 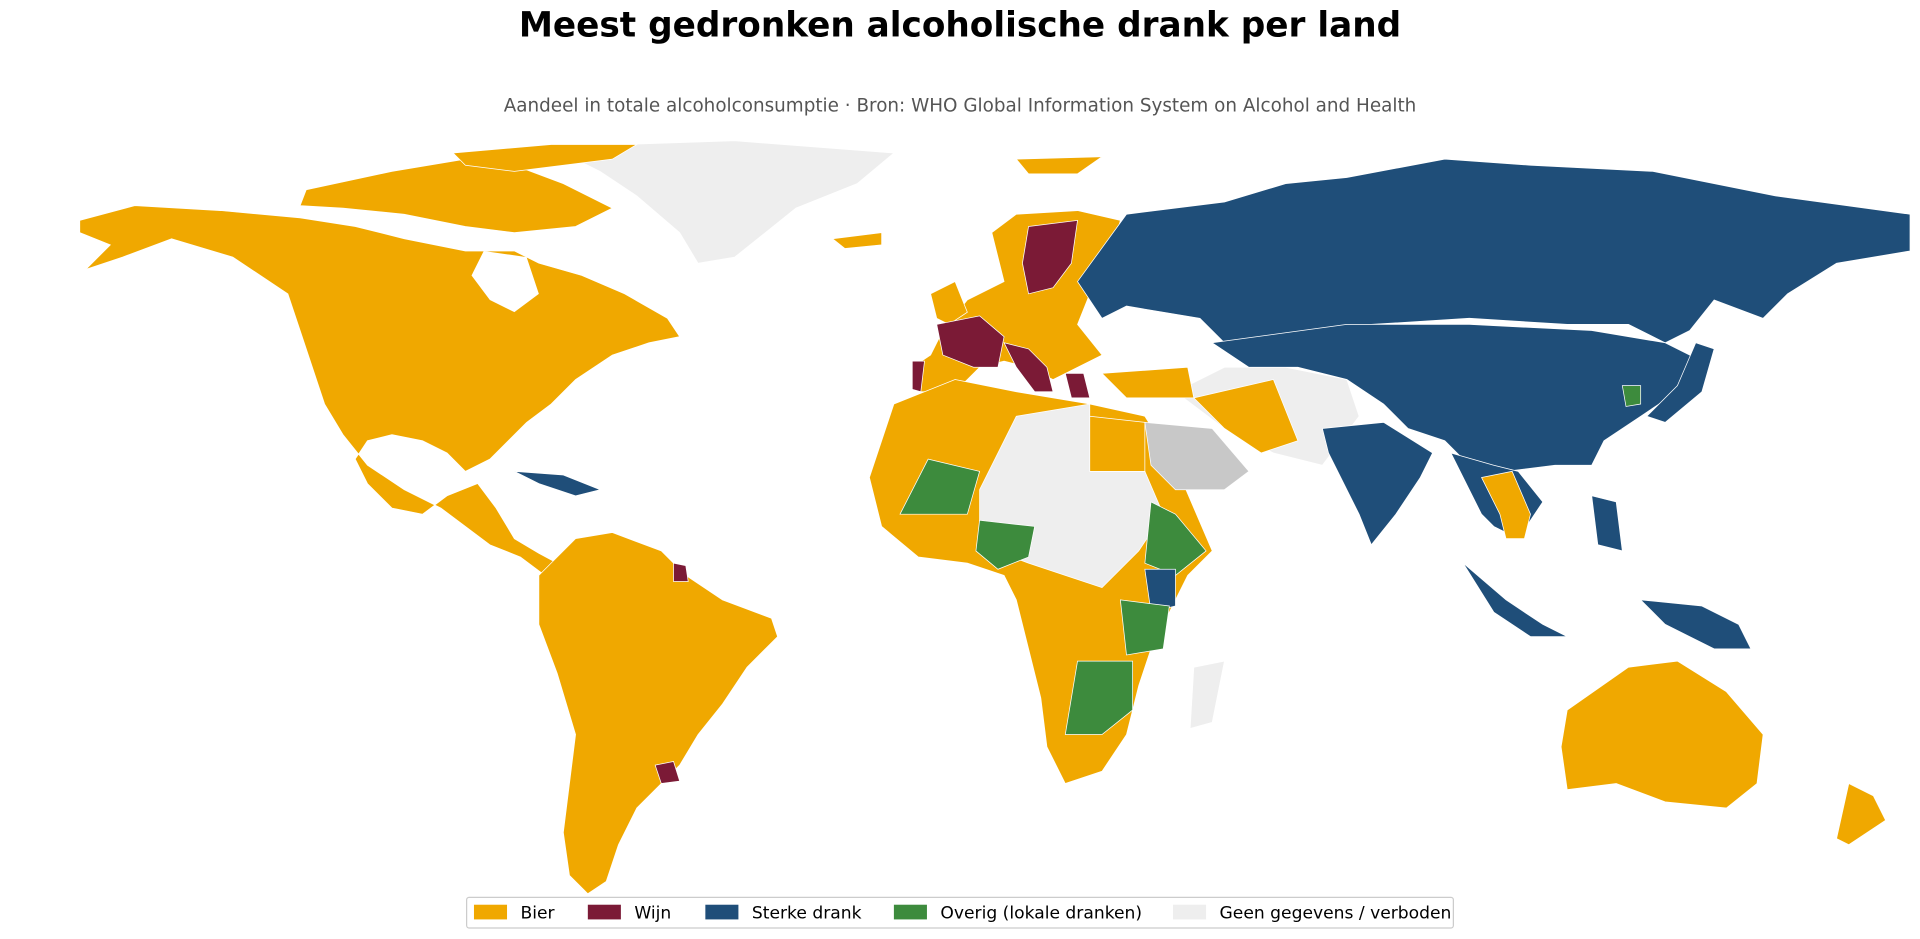 I want to click on legend-label: Wijn, so click(x=652, y=913).